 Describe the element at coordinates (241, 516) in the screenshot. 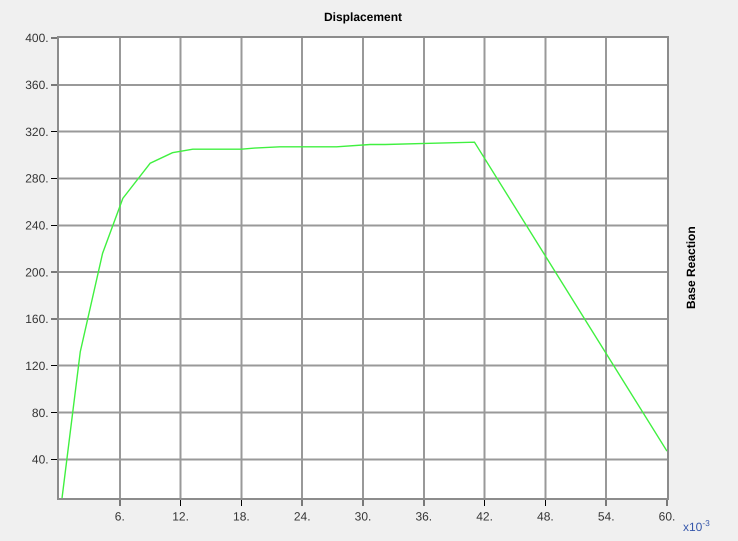

I see `x-tick-label: 18.` at that location.